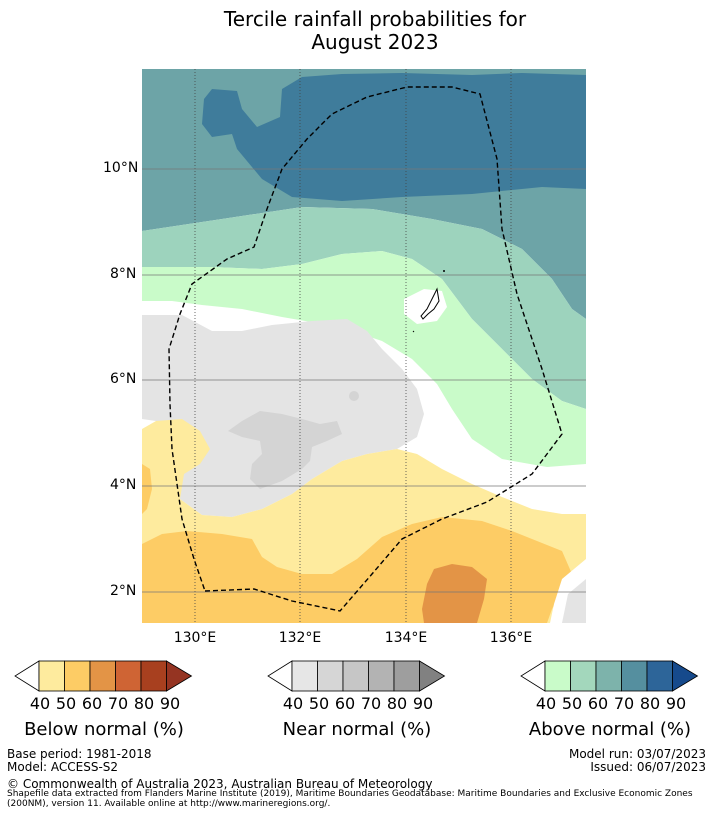 The height and width of the screenshot is (816, 713). Describe the element at coordinates (574, 601) in the screenshot. I see `near-patch-southeast` at that location.